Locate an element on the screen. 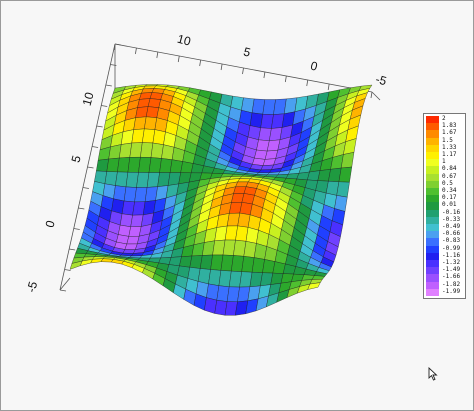 This screenshot has height=411, width=474. colorbar-label: 0.67 is located at coordinates (449, 176).